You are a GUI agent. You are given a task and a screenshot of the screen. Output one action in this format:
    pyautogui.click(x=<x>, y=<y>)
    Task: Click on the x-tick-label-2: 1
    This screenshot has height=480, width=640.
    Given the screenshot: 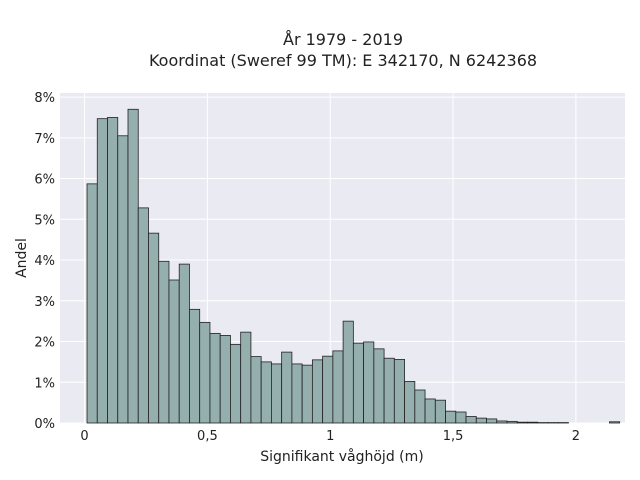 What is the action you would take?
    pyautogui.click(x=330, y=436)
    